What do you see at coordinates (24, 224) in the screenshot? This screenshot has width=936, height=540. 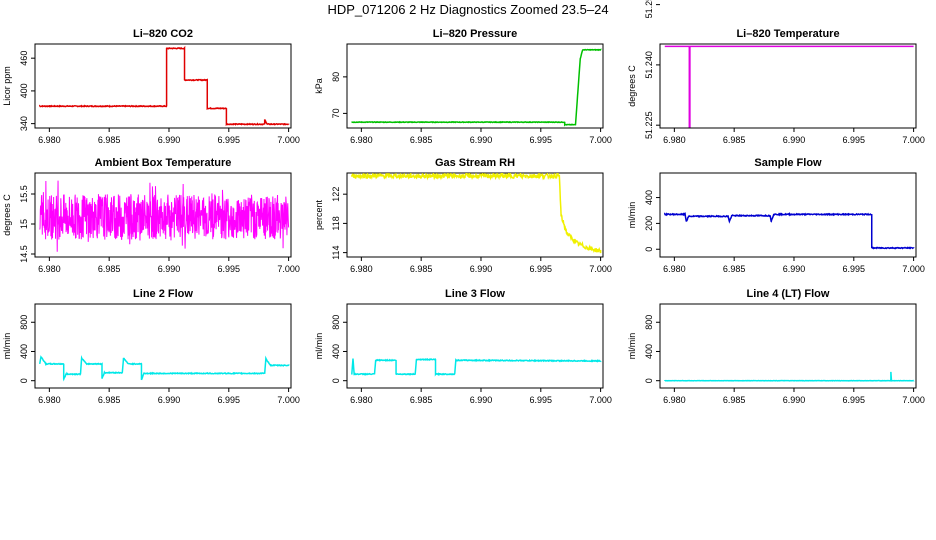 I see `y-tick-label: 15` at bounding box center [24, 224].